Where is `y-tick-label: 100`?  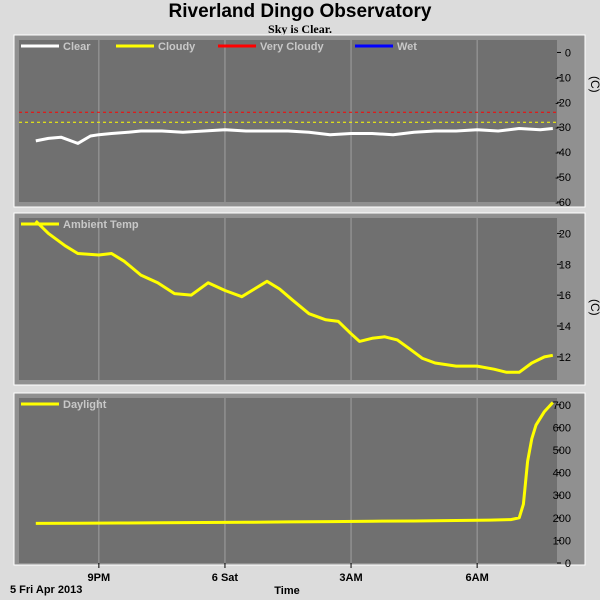 y-tick-label: 100 is located at coordinates (562, 541).